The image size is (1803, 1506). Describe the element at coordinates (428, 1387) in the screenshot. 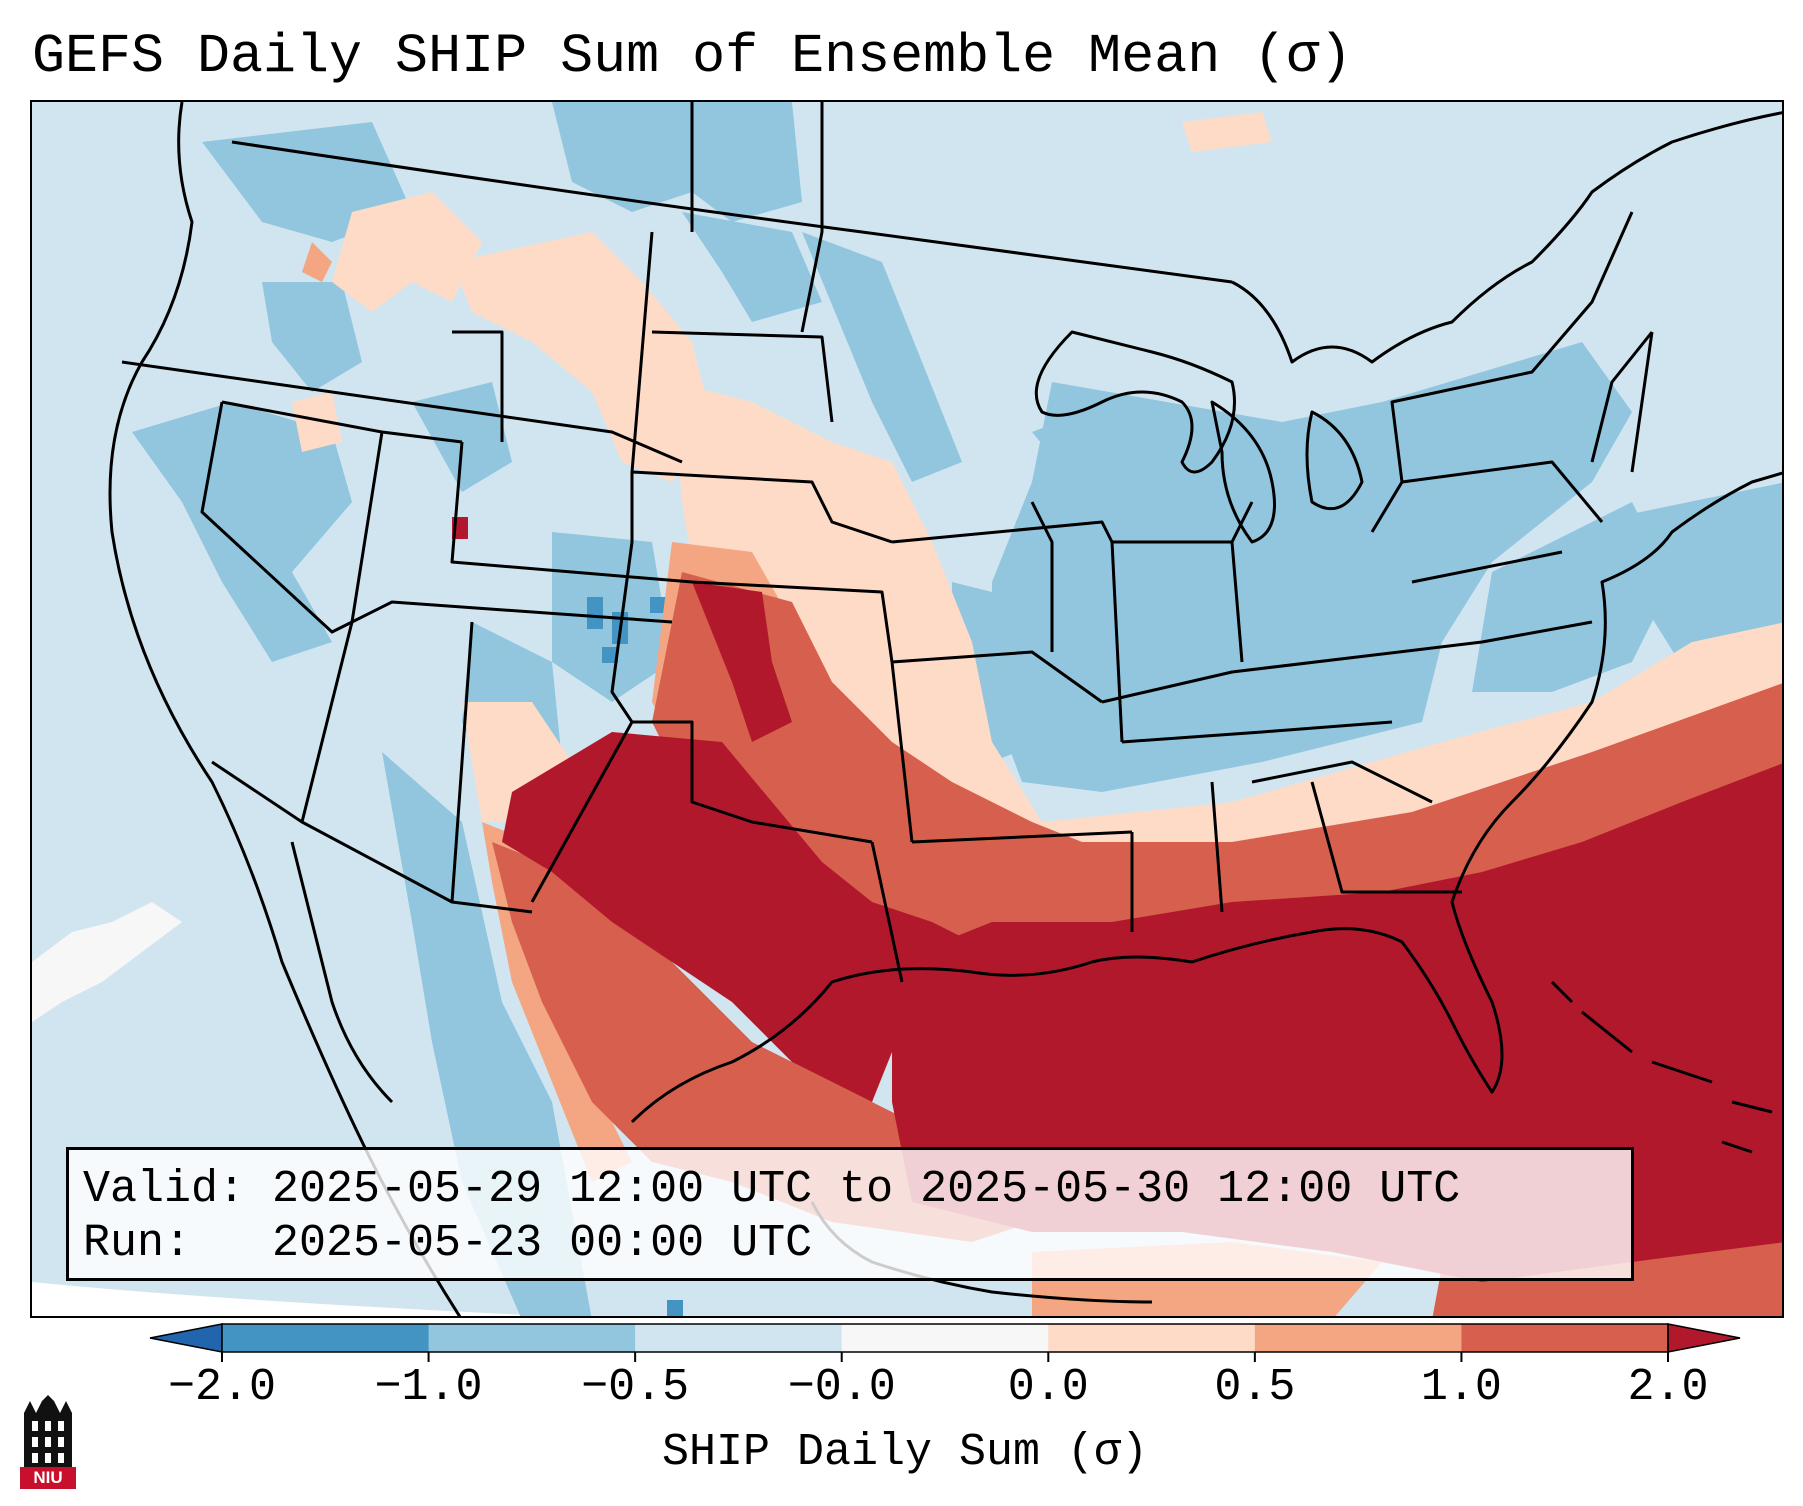

I see `colorbar-tick: −1.0` at that location.